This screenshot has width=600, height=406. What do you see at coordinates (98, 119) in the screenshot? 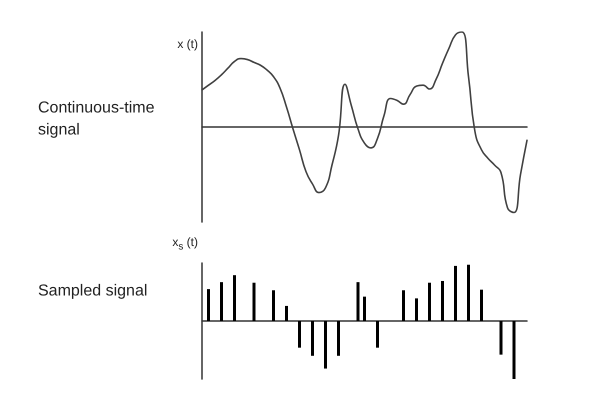
I see `text: Continuous-time signal` at bounding box center [98, 119].